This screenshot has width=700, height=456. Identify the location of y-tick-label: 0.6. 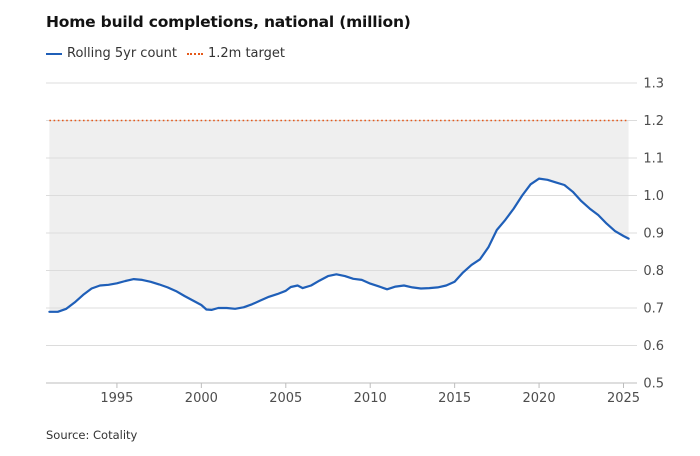
(653, 346).